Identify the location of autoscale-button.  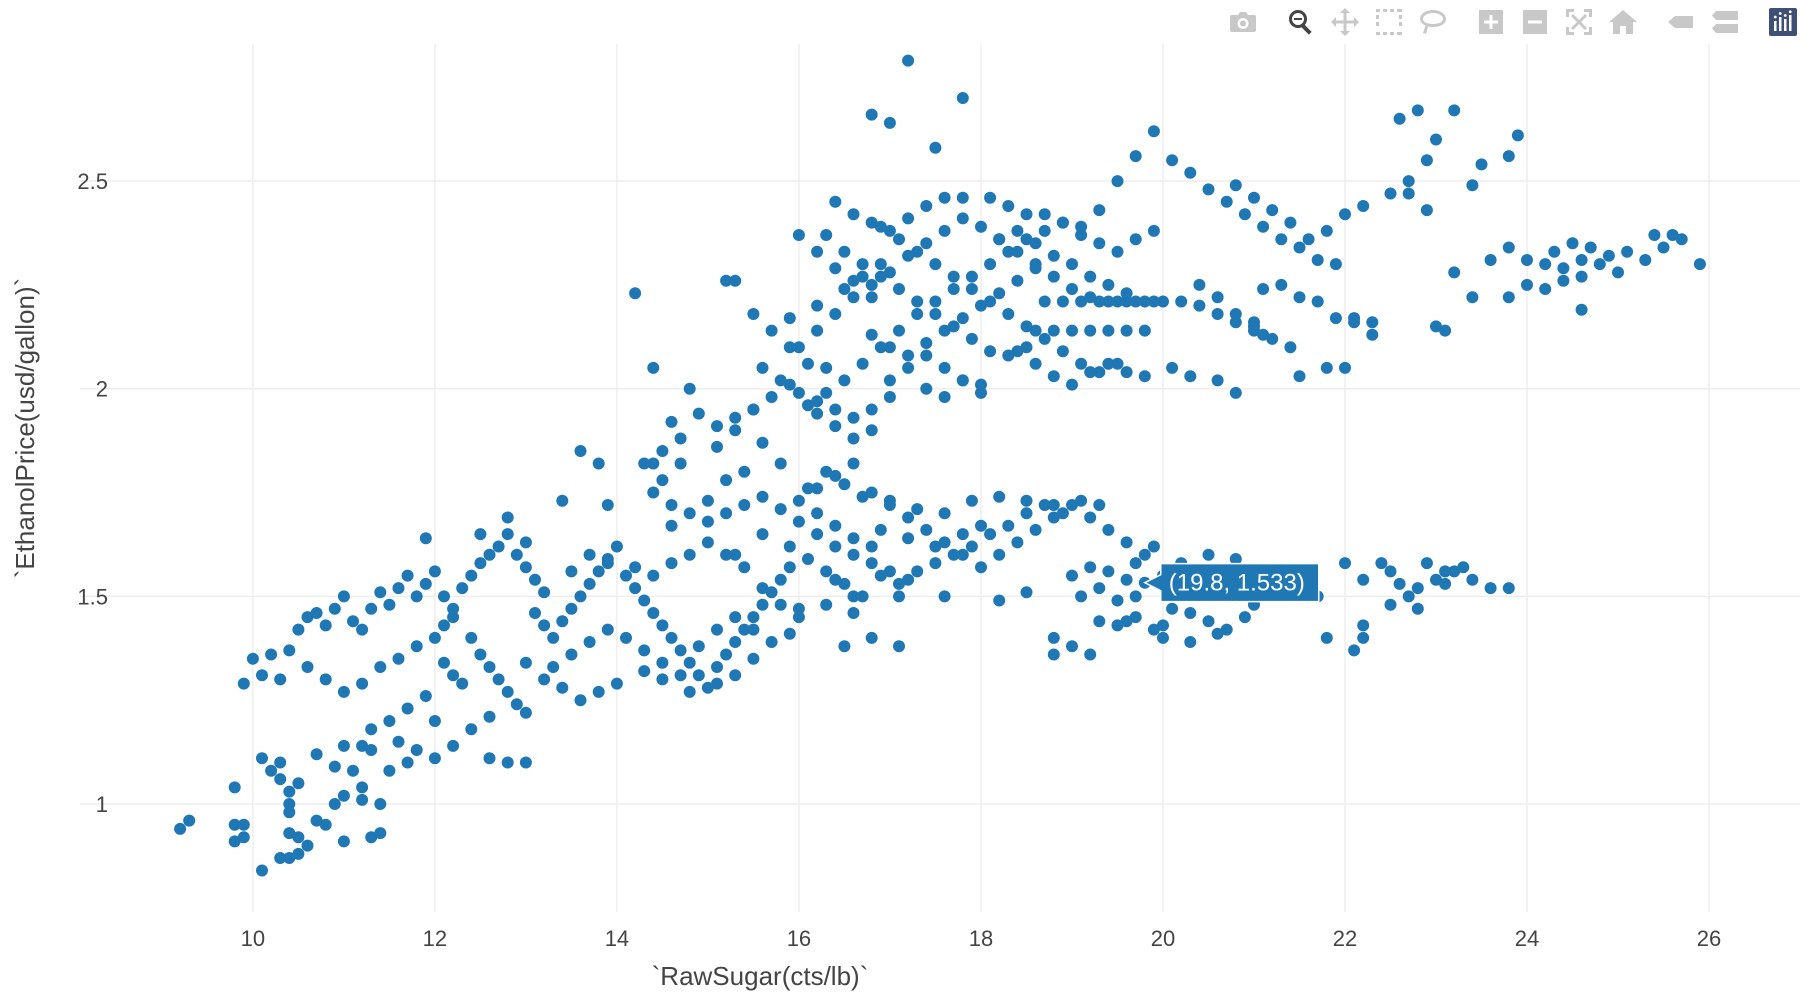
(1579, 22).